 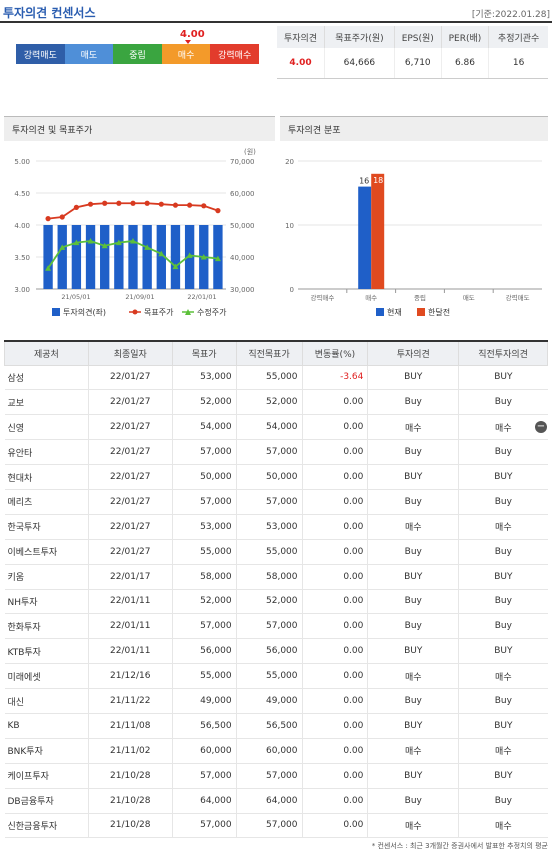 I want to click on gauge-segment: 강력매수, so click(x=234, y=54).